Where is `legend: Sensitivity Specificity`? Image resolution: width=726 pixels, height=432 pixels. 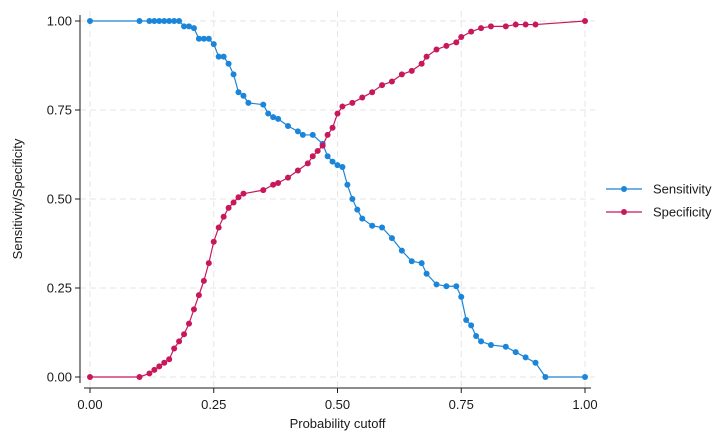
legend: Sensitivity Specificity is located at coordinates (659, 201).